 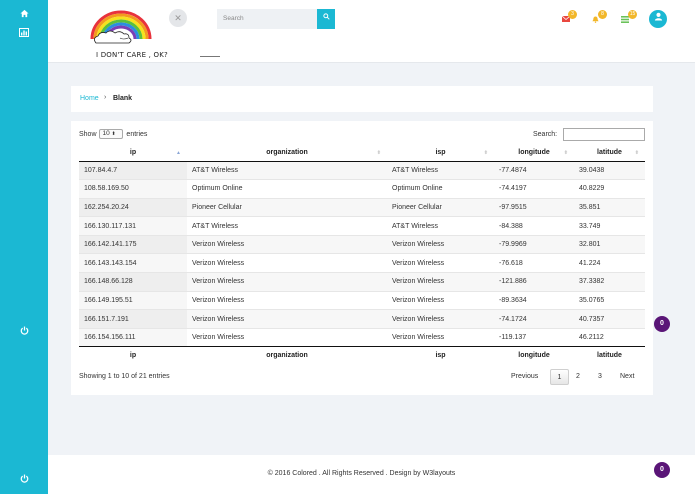 I want to click on cell-ip: 107.84.4.7, so click(x=133, y=170).